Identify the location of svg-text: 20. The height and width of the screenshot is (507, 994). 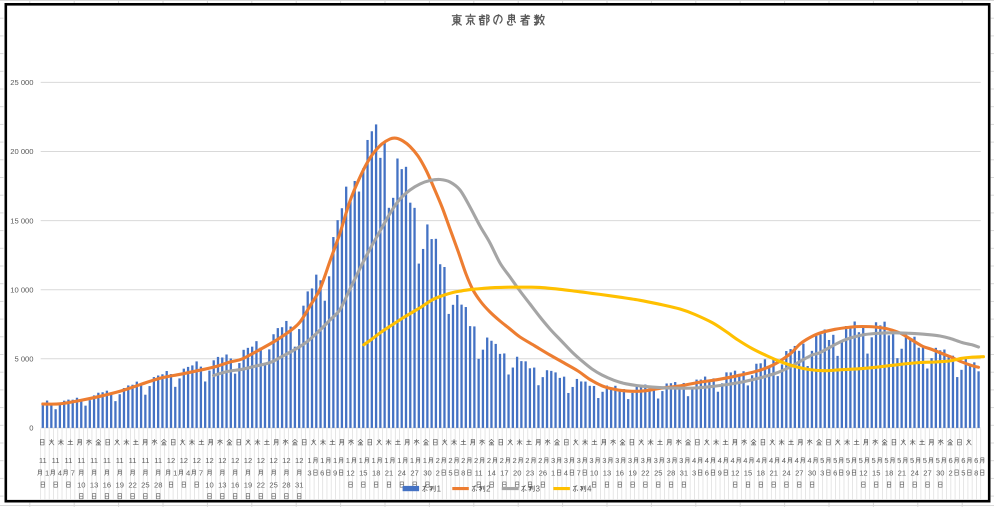
(517, 472).